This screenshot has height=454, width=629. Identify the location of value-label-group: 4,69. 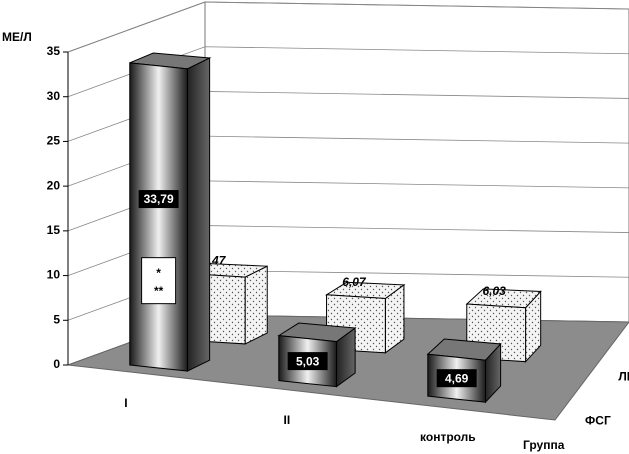
(456, 378).